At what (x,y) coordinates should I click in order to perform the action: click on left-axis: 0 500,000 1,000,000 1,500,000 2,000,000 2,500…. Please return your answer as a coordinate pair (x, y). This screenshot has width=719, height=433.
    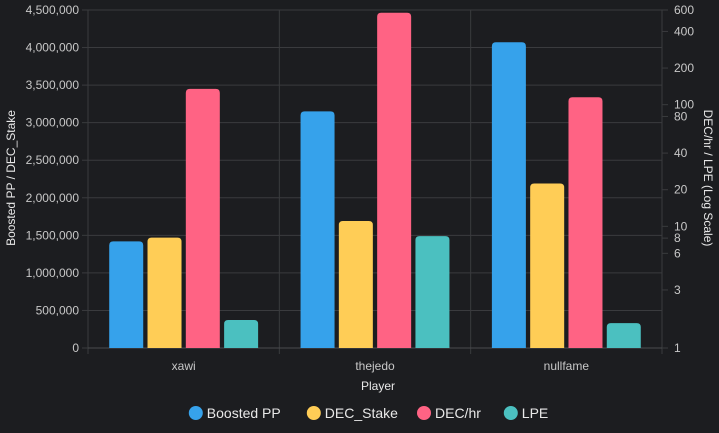
    Looking at the image, I should click on (57, 179).